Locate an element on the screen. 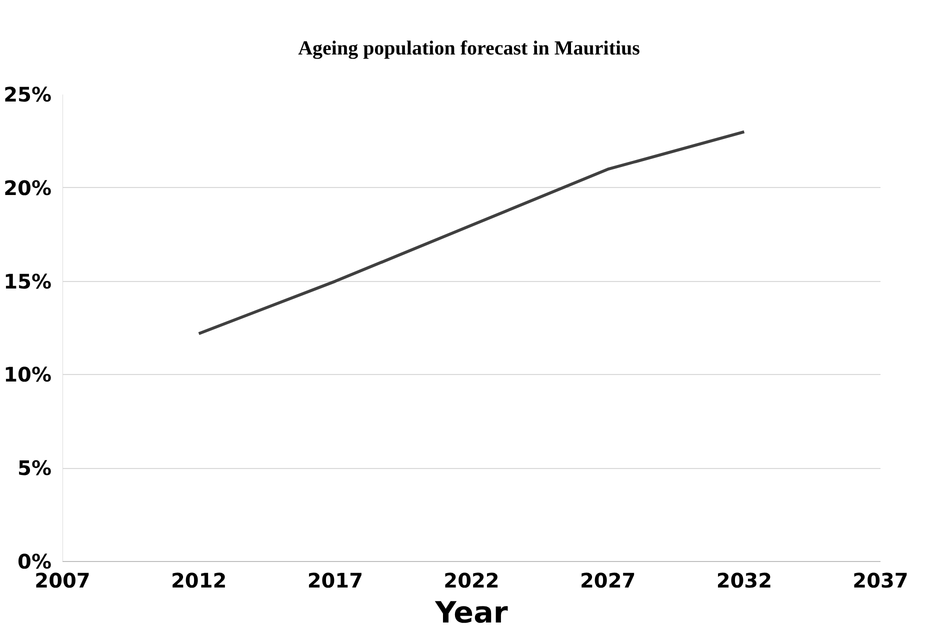 This screenshot has width=934, height=636. y-tick-label: 25% is located at coordinates (28, 94).